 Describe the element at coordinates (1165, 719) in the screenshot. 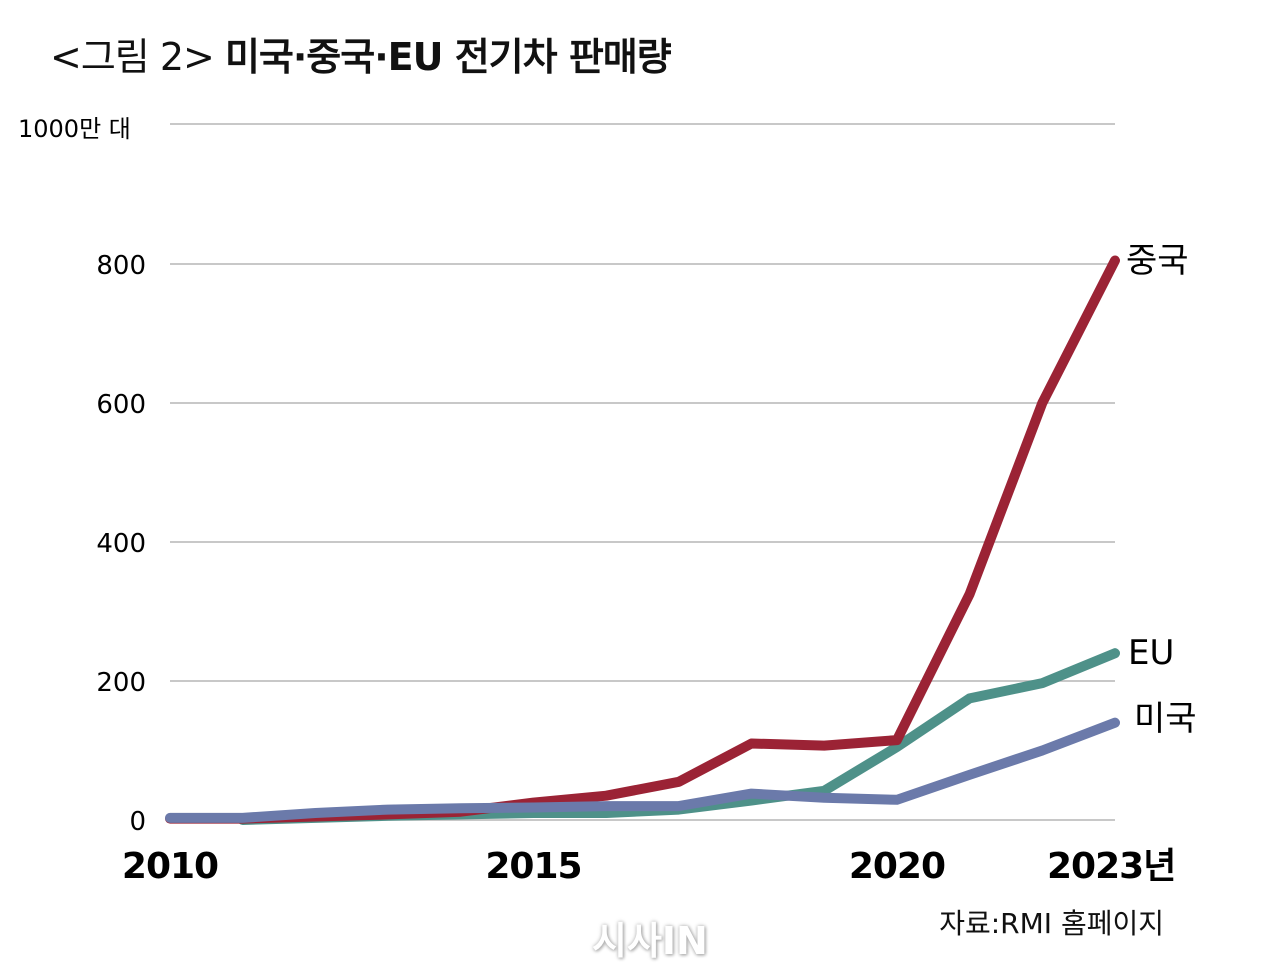

I see `series-label: 미국` at that location.